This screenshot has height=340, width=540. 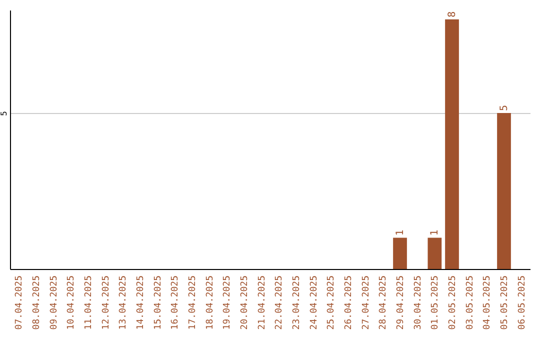 I want to click on x-tick-label: 10.04.2025, so click(x=71, y=303).